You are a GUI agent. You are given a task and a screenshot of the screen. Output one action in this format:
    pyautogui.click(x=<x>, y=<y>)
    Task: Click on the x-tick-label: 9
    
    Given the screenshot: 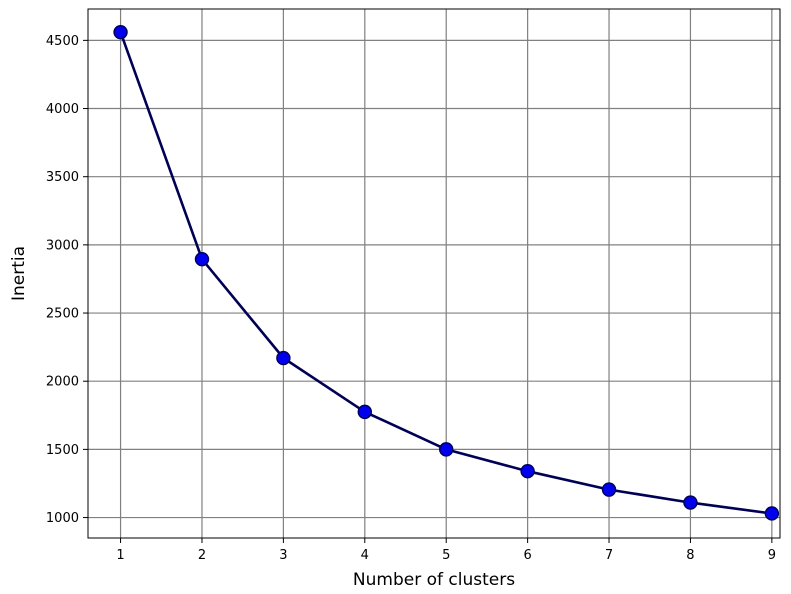 What is the action you would take?
    pyautogui.click(x=772, y=555)
    